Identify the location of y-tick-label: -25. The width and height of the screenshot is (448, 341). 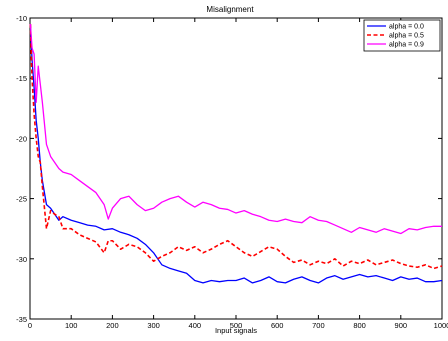
(21, 199).